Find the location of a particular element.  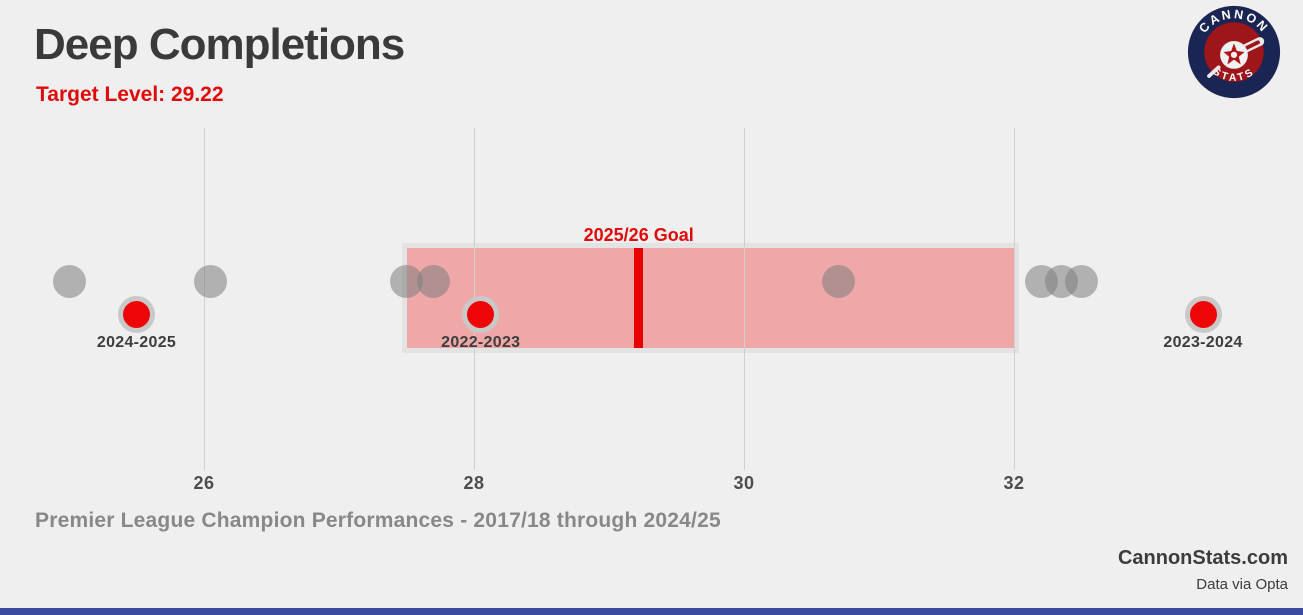

x-tick-label: 32 is located at coordinates (1014, 483).